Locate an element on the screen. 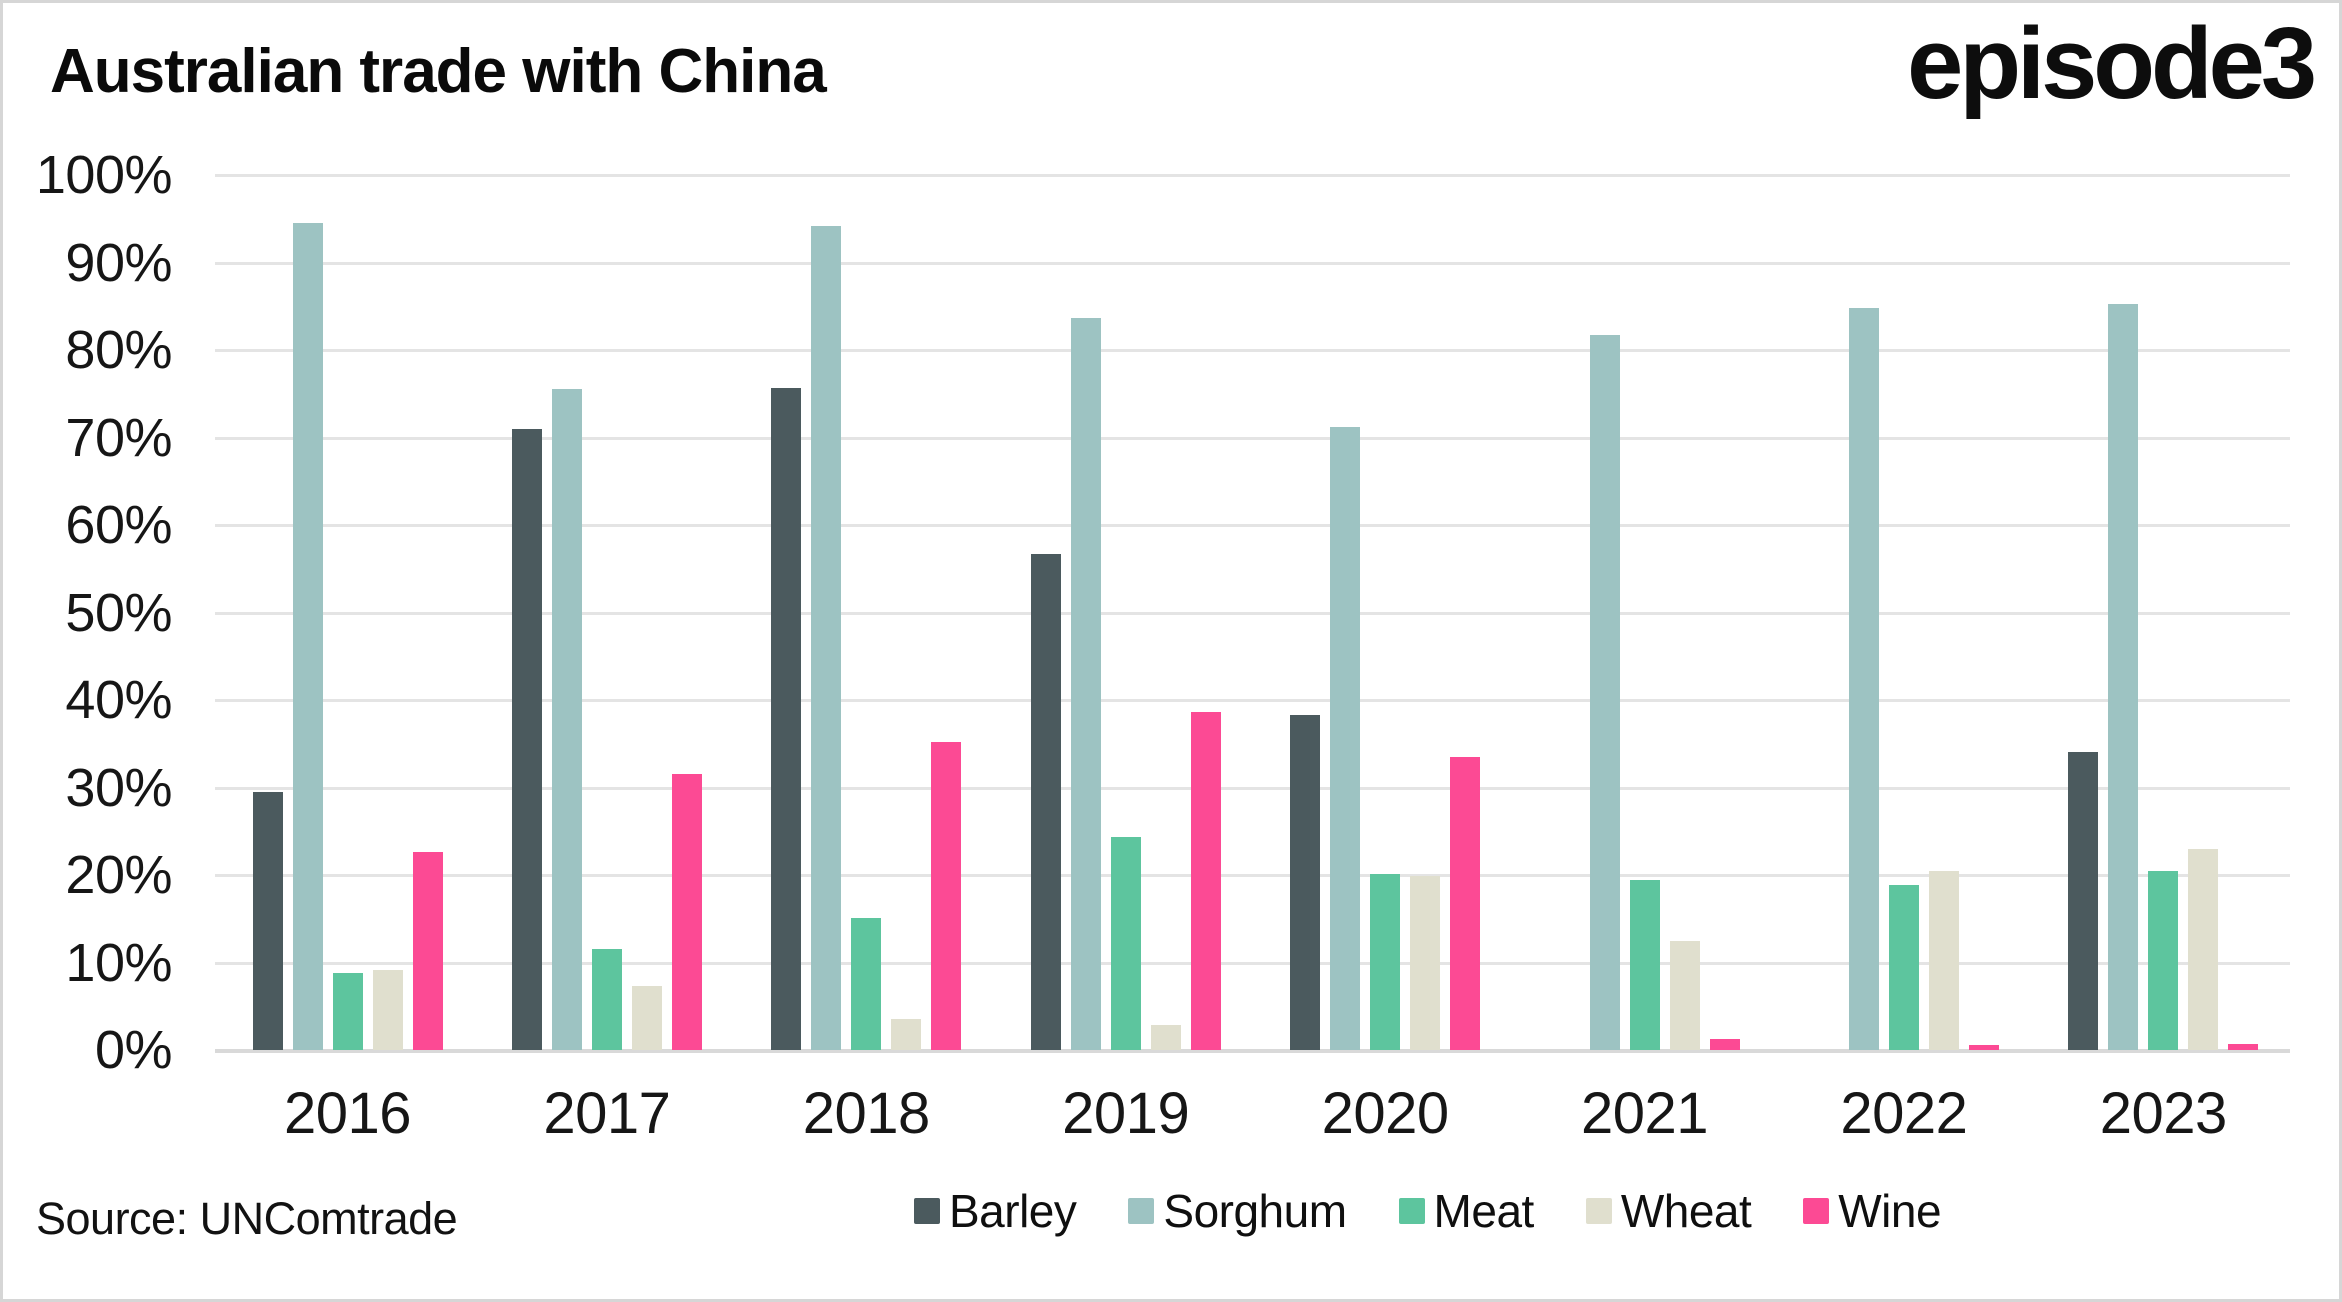 The width and height of the screenshot is (2342, 1302). chart-title: Australian trade with China is located at coordinates (438, 71).